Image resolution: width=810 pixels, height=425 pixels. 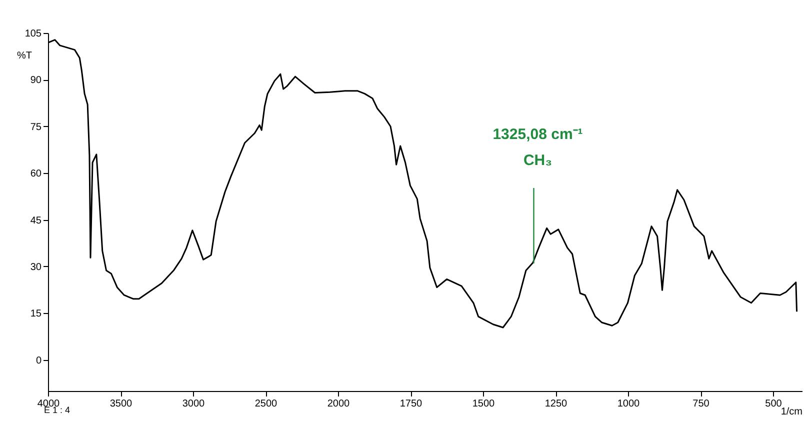 I want to click on x-tick-label: 2000, so click(x=338, y=404).